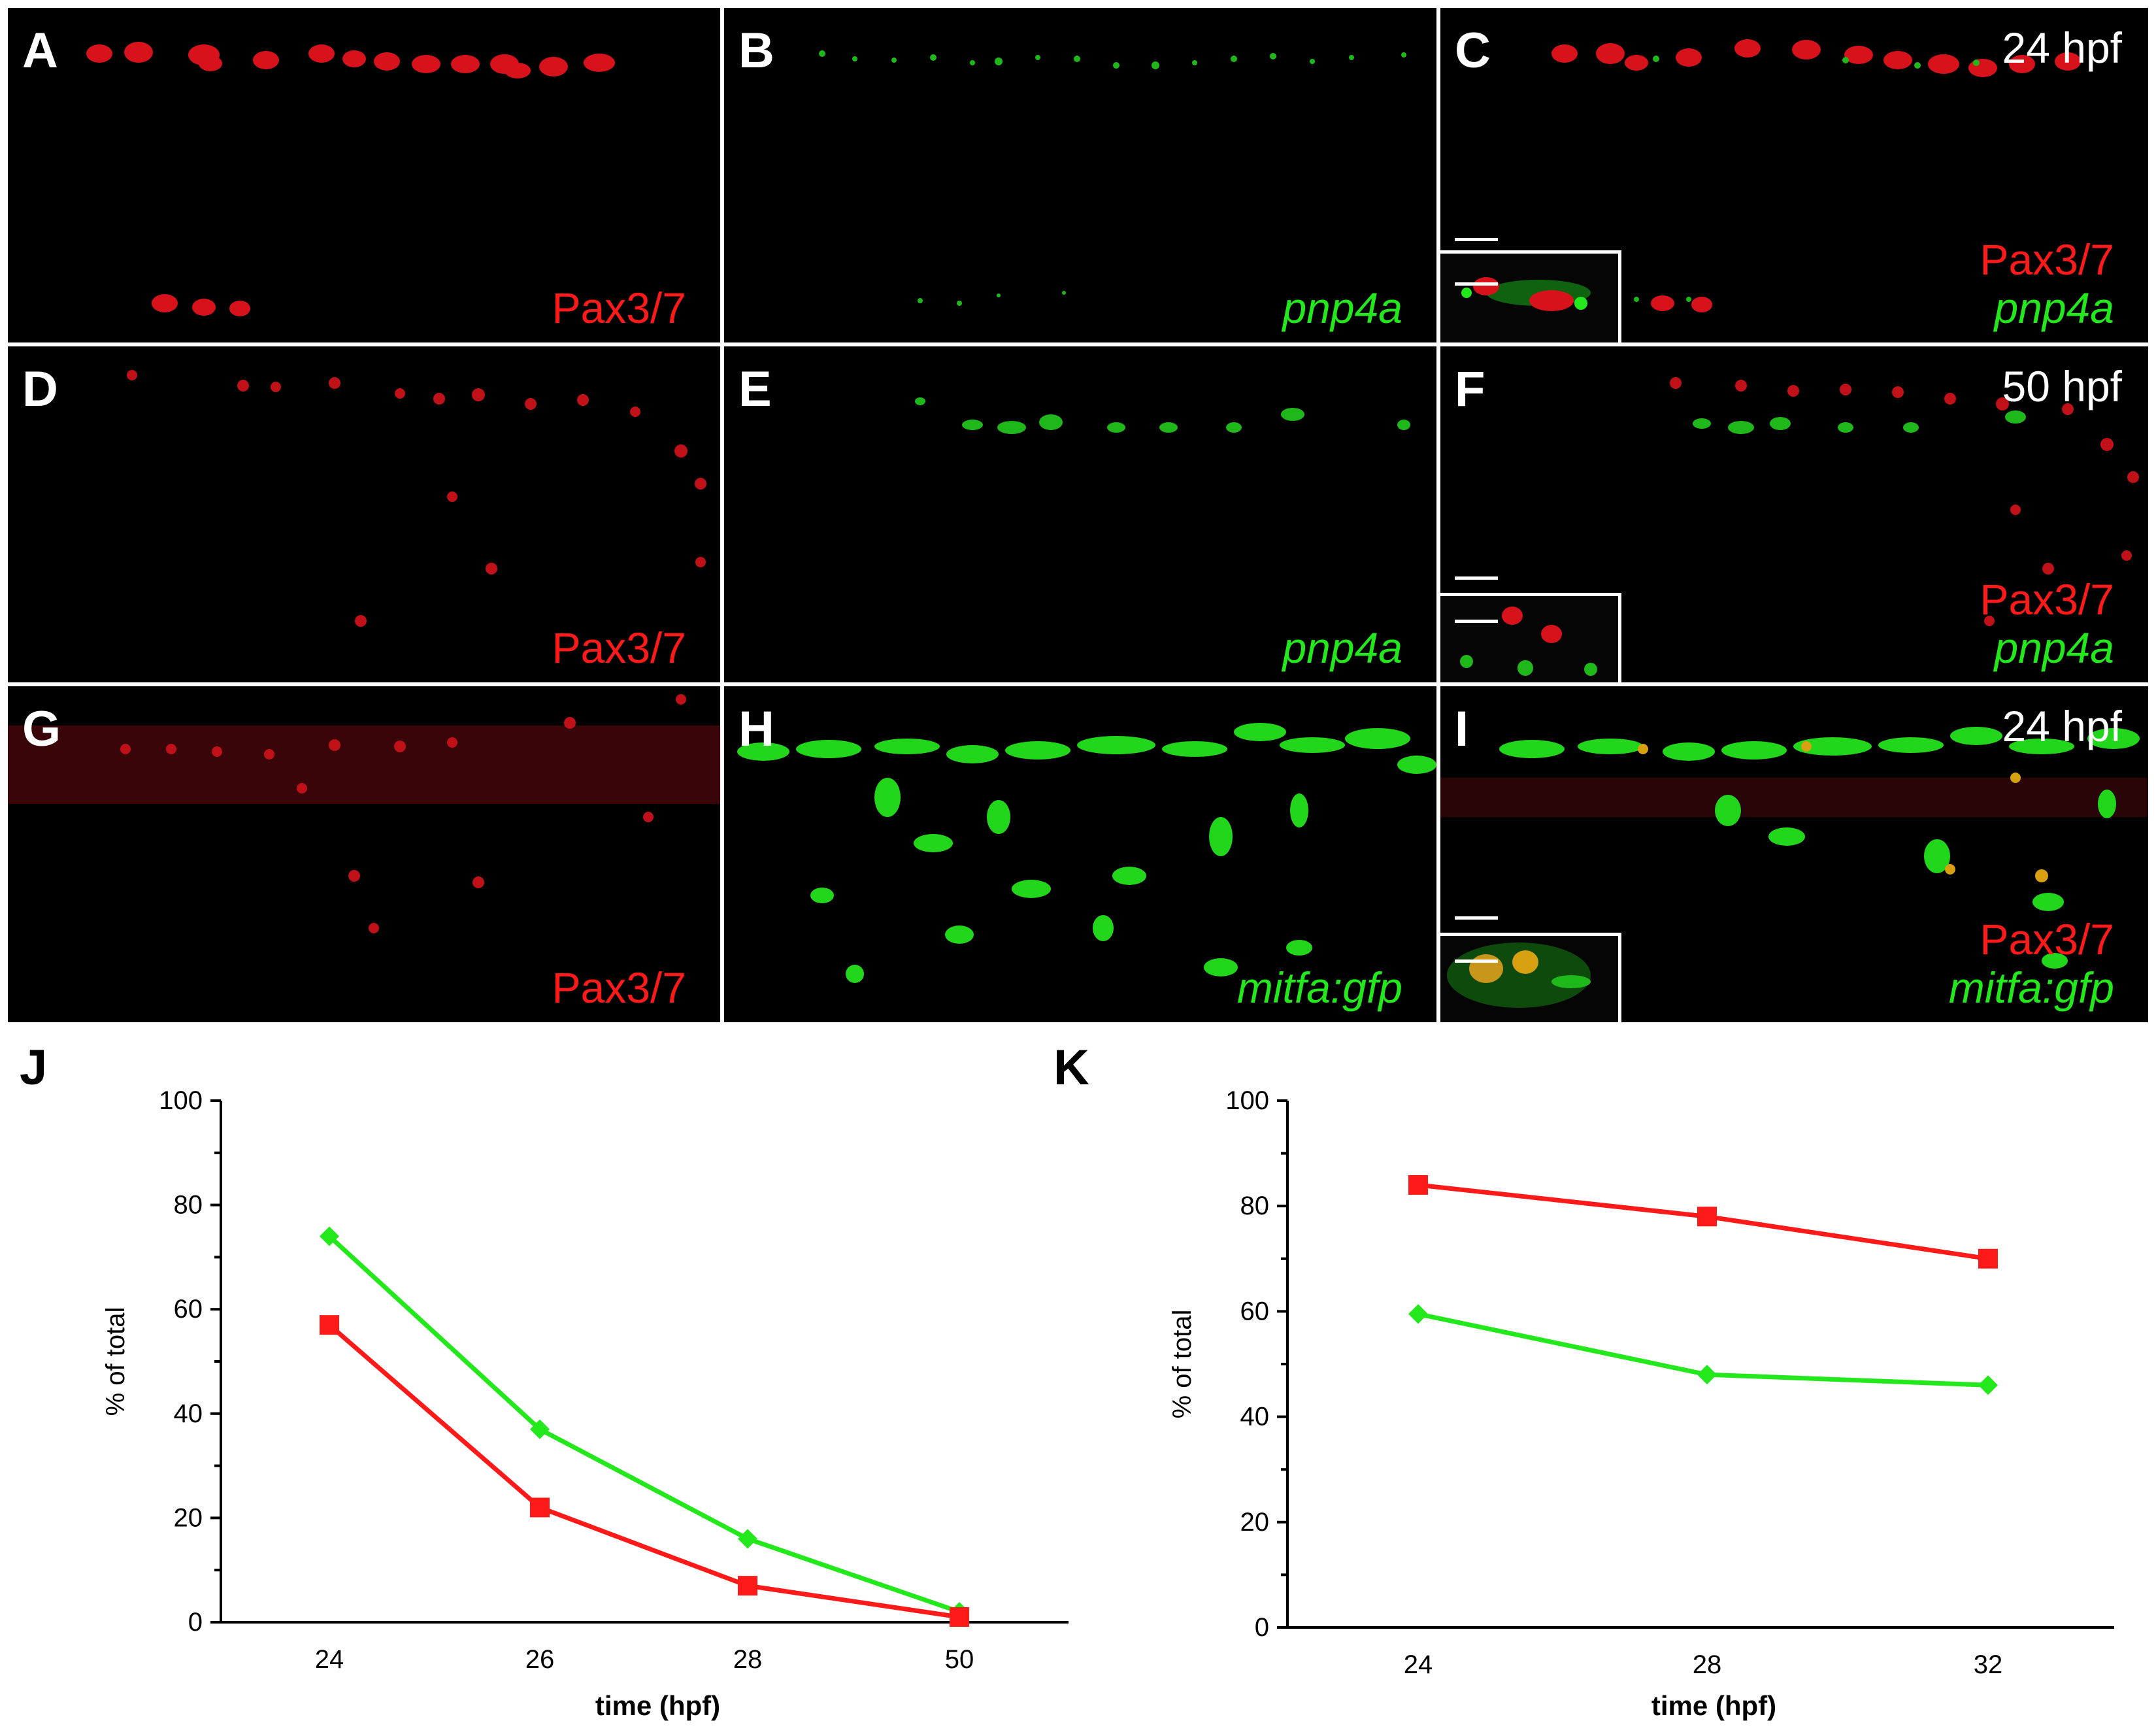  I want to click on micrograph-panel-f: F 50 hpf Pax3/7 pnp4a, so click(1794, 514).